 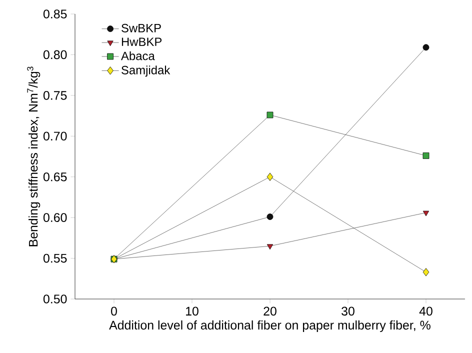 I want to click on x-axis-title: Addition level of additional fiber on paper mulberry fiber, %, so click(x=269, y=326).